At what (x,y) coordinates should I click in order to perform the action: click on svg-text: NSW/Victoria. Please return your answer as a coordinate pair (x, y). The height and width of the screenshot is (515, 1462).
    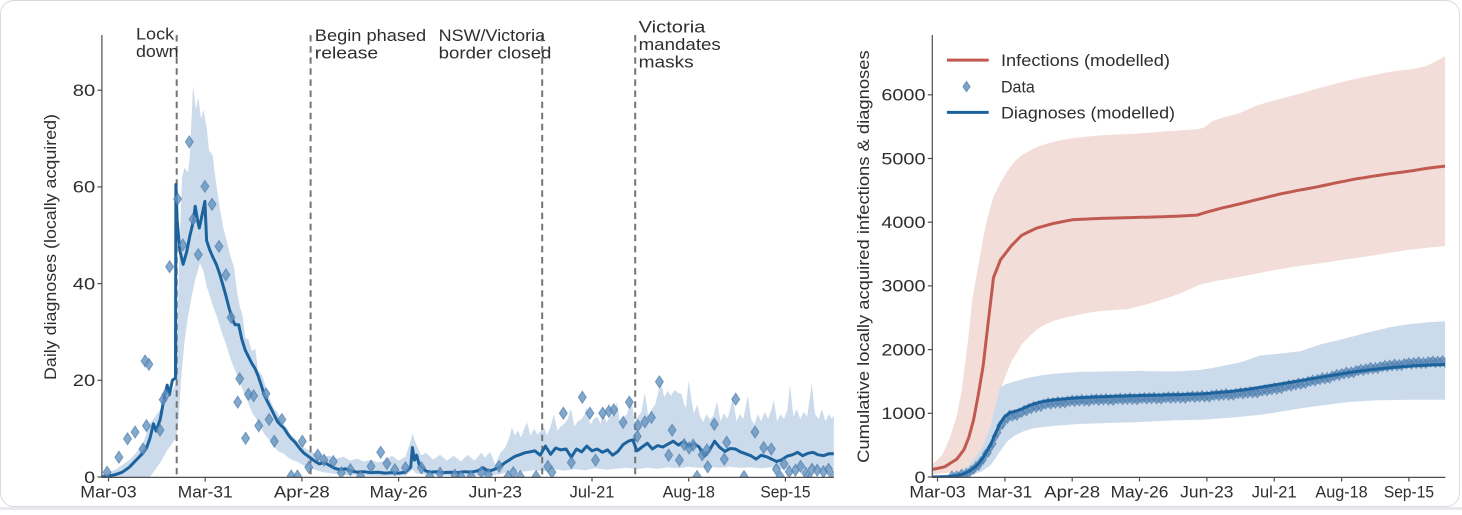
    Looking at the image, I should click on (492, 36).